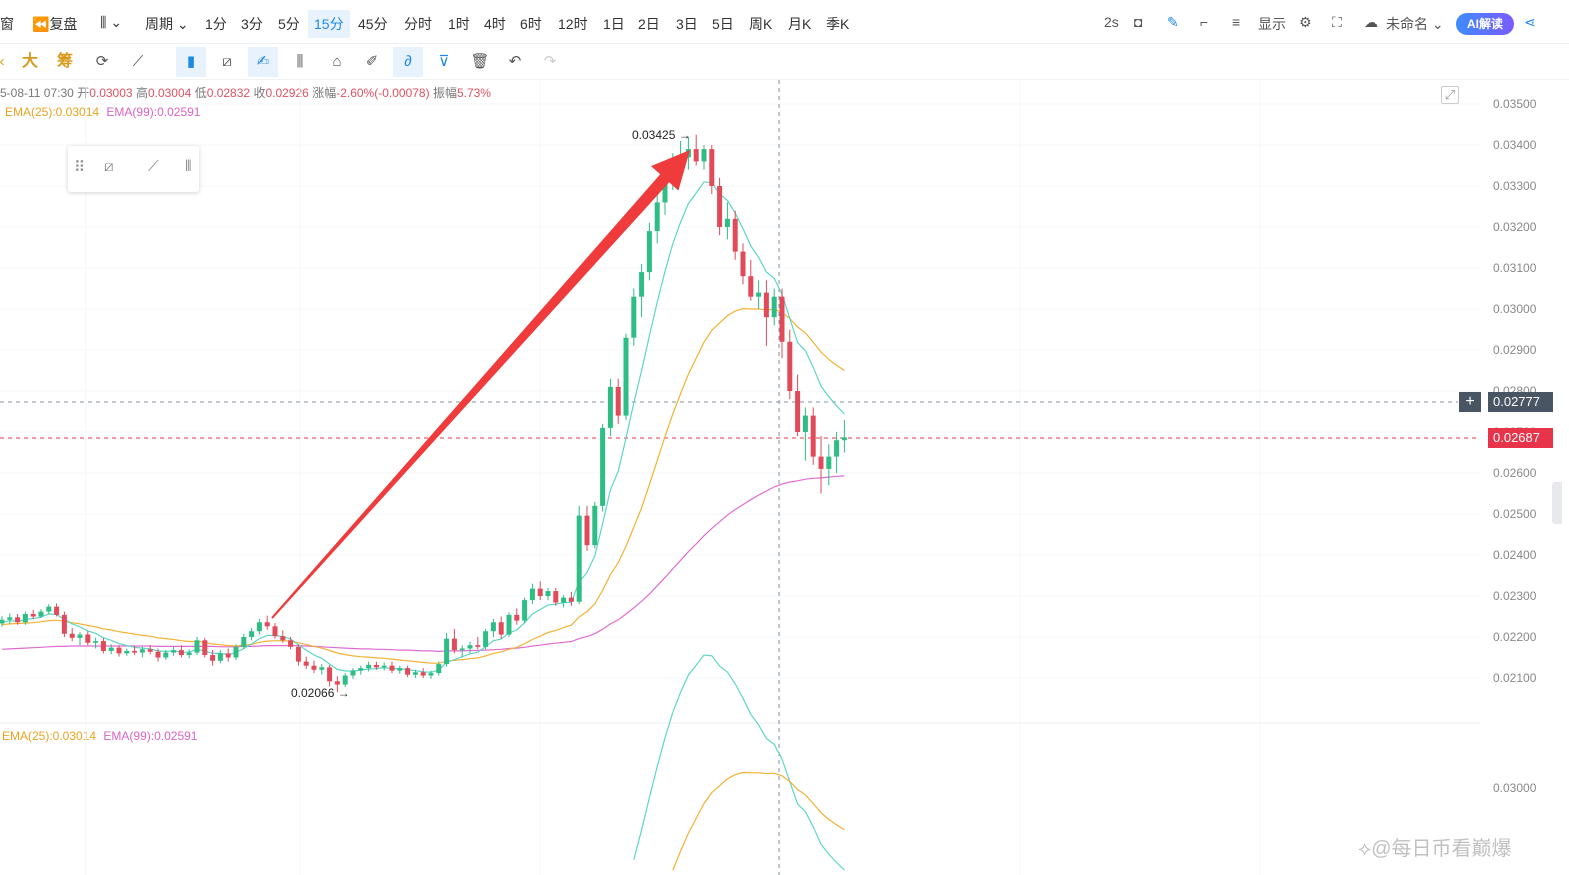  I want to click on crosshair-price-tag: 0.02777, so click(1520, 402).